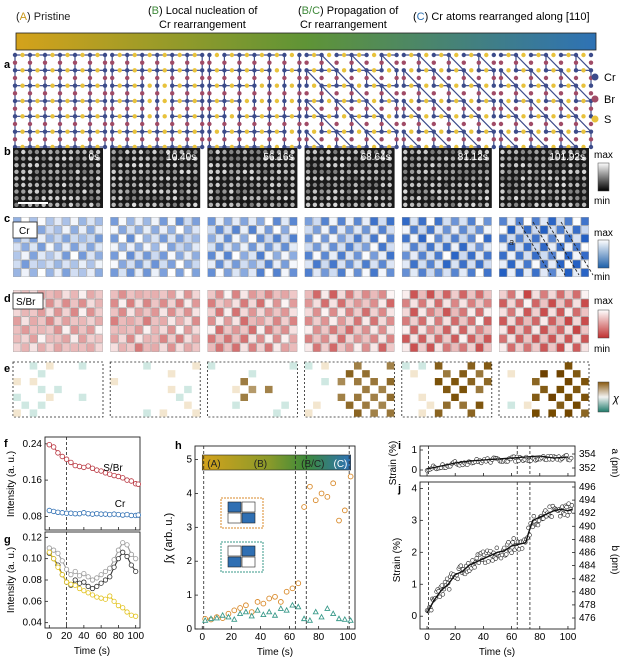  Describe the element at coordinates (540, 637) in the screenshot. I see `x-tick-label: 80` at that location.